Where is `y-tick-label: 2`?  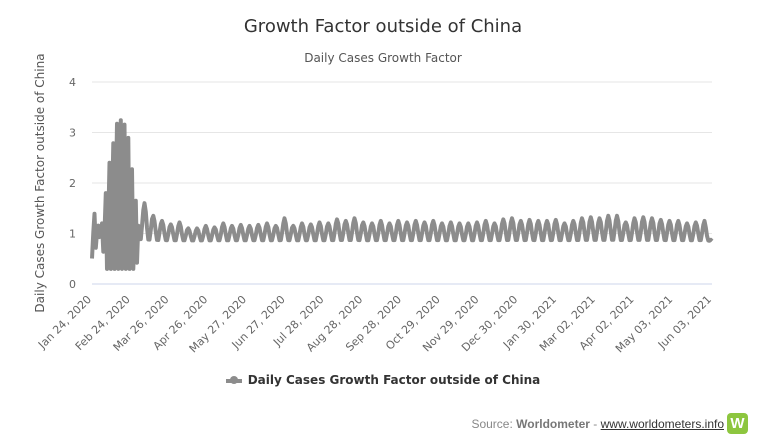 y-tick-label: 2 is located at coordinates (72, 183).